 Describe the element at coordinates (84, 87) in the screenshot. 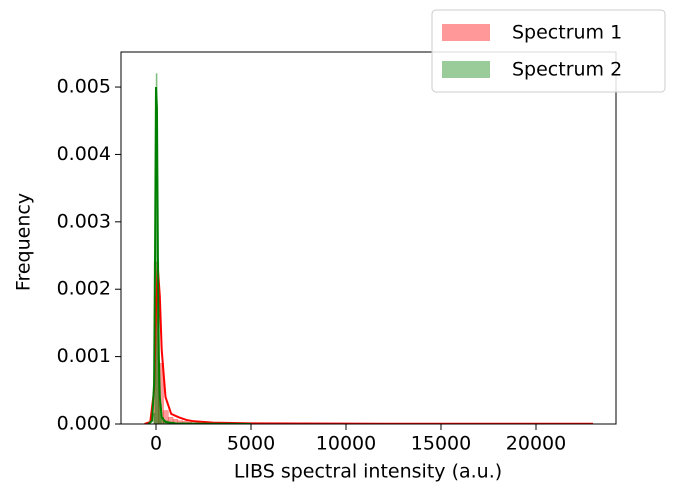

I see `y-tick-label: 0.005` at that location.